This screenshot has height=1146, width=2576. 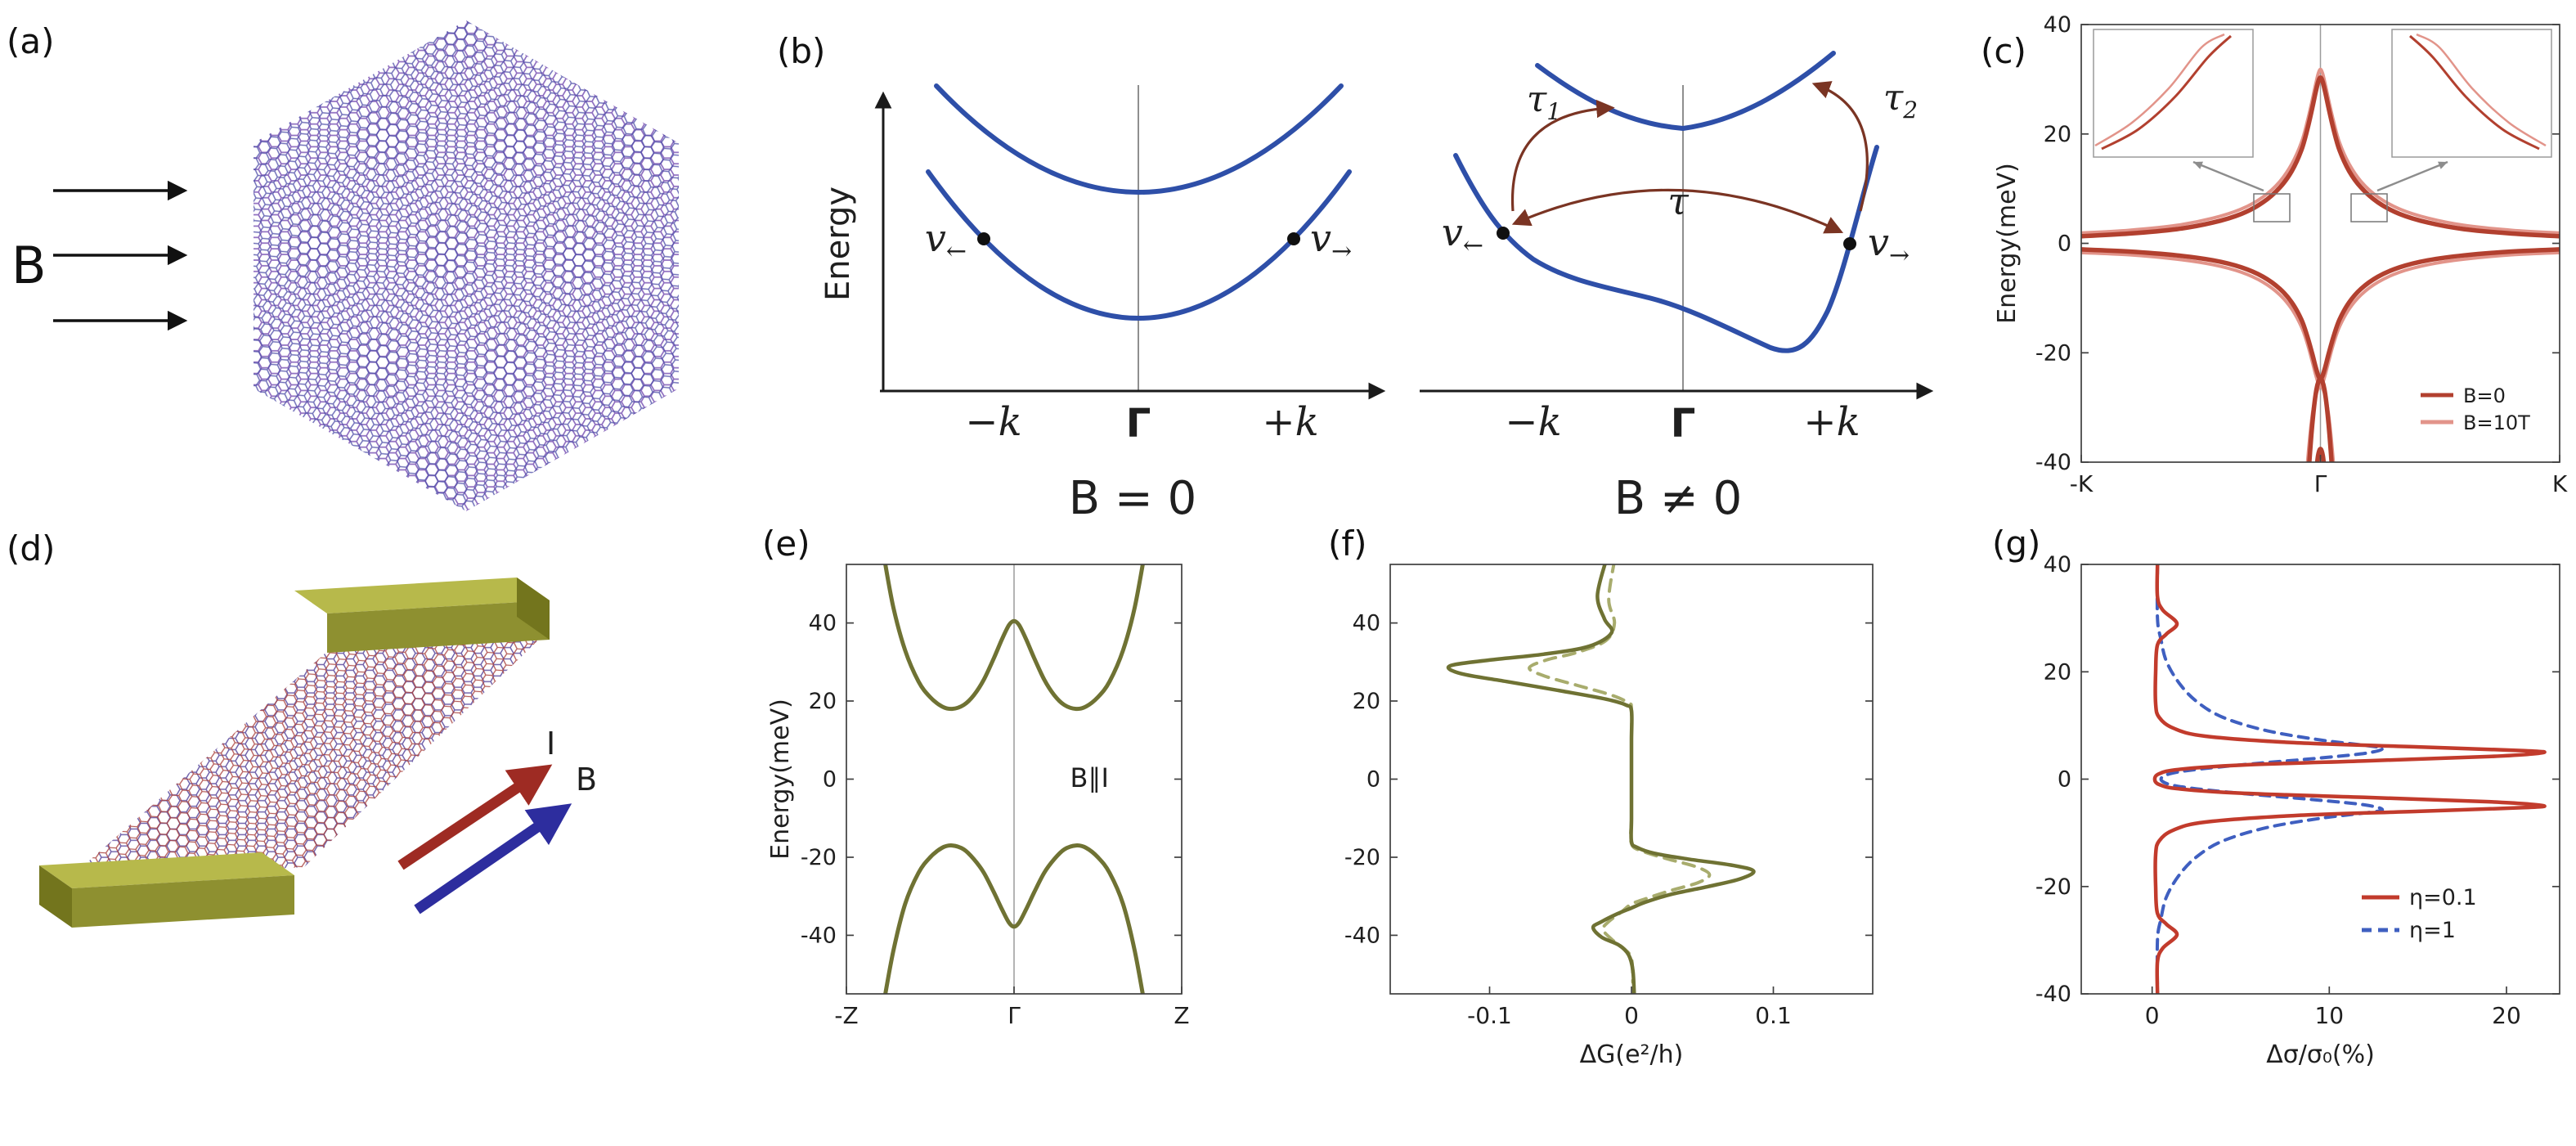 I want to click on tau-symbol: τ, so click(x=1678, y=201).